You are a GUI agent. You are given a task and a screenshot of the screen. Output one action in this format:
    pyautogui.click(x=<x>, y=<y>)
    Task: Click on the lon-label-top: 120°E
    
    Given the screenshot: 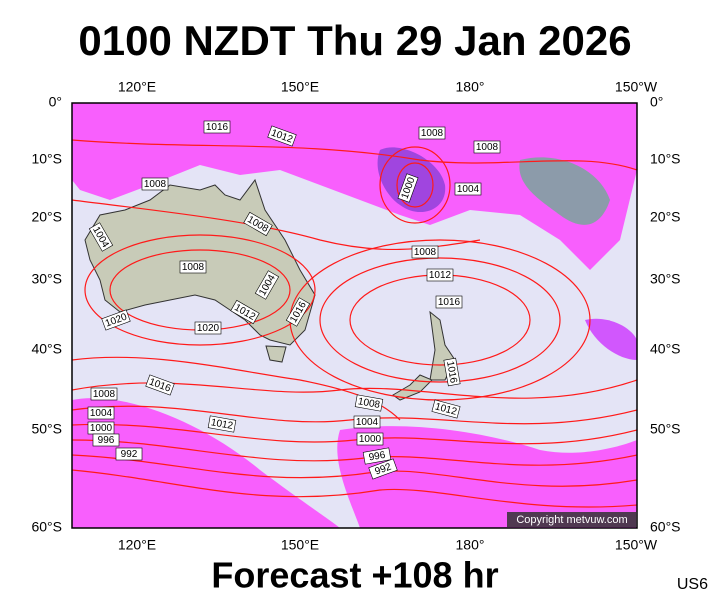 What is the action you would take?
    pyautogui.click(x=137, y=87)
    